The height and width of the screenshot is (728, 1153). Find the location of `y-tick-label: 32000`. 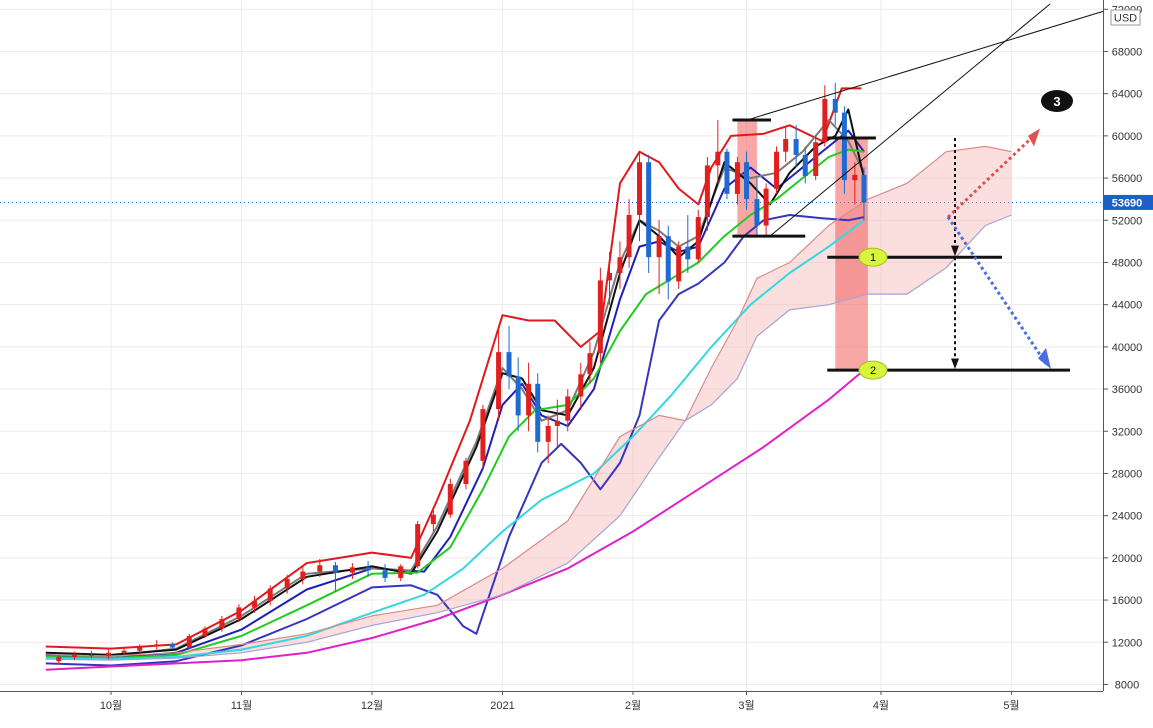

y-tick-label: 32000 is located at coordinates (1127, 432).